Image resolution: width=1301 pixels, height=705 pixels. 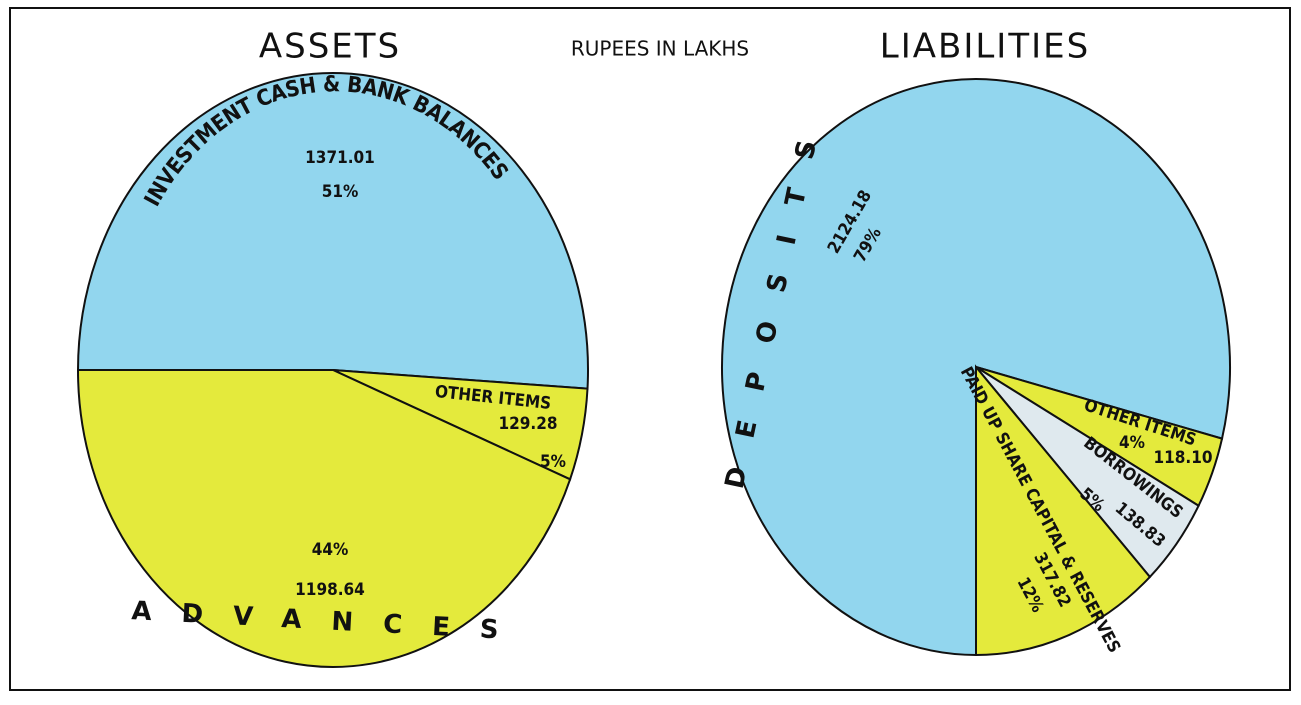 What do you see at coordinates (330, 590) in the screenshot?
I see `amount-label: 1198.64` at bounding box center [330, 590].